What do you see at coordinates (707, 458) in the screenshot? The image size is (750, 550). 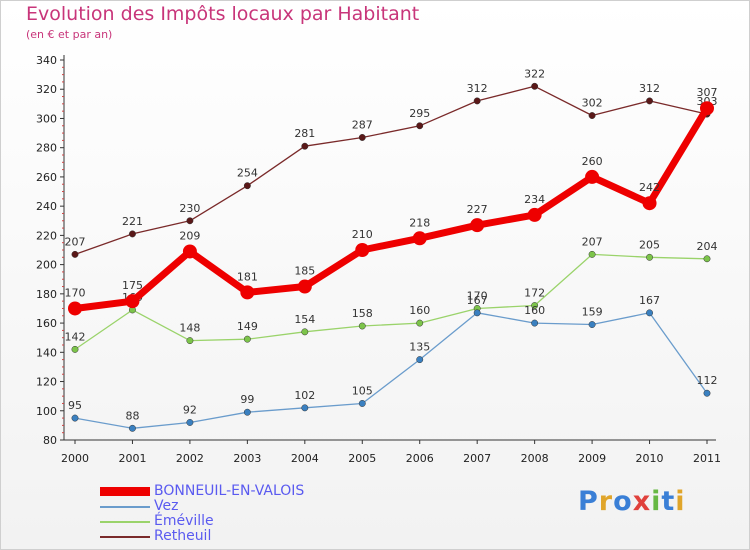 I see `x-tick-label: 2011` at bounding box center [707, 458].